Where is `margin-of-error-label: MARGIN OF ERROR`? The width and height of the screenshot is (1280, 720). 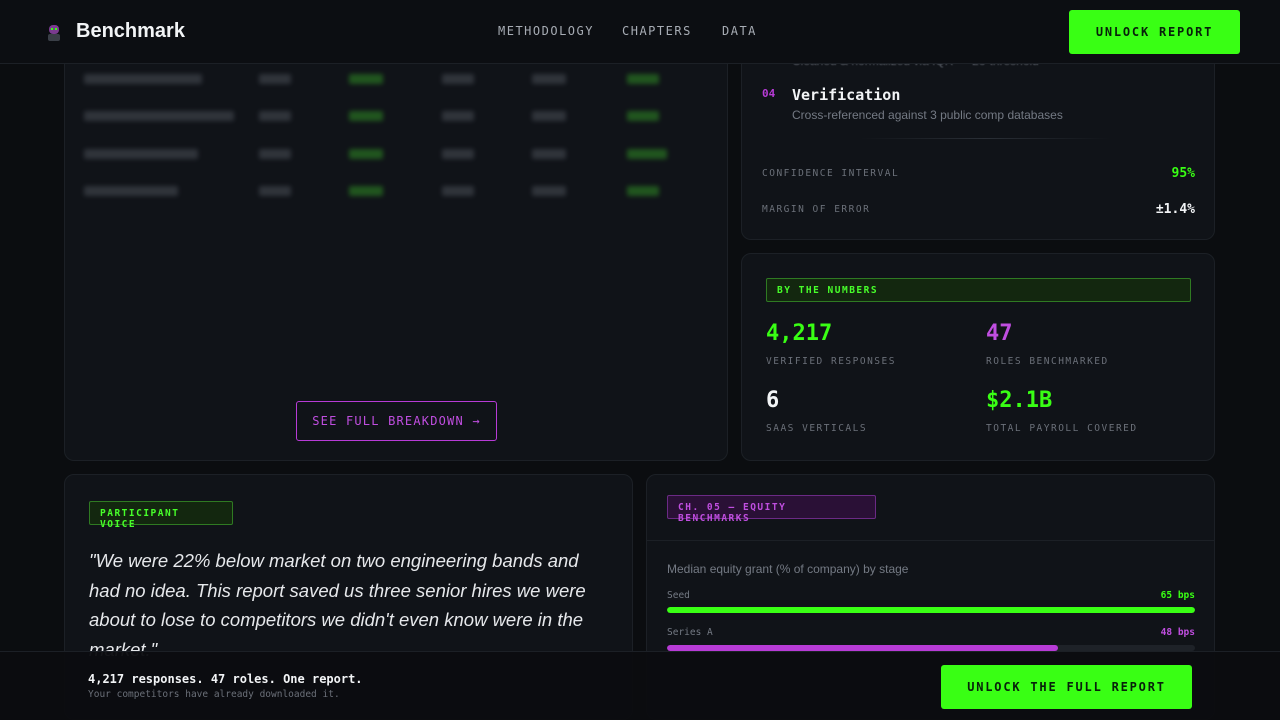 margin-of-error-label: MARGIN OF ERROR is located at coordinates (816, 209).